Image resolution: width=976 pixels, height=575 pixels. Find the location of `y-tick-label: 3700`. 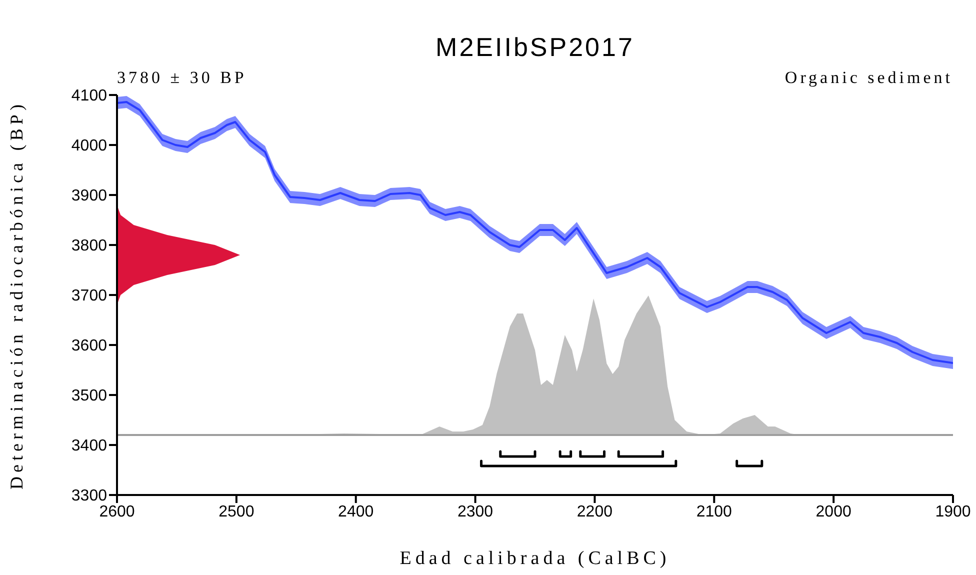

y-tick-label: 3700 is located at coordinates (89, 296).